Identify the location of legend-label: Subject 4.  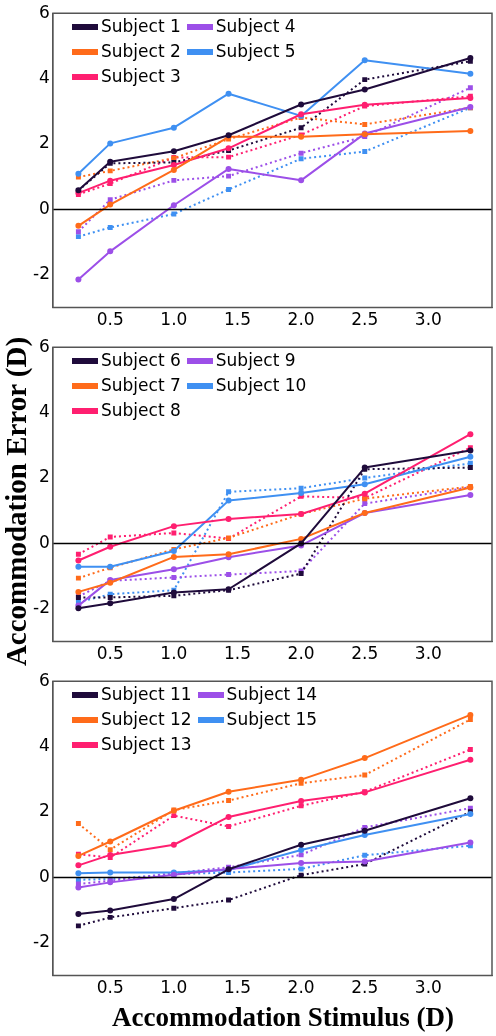
(255, 26).